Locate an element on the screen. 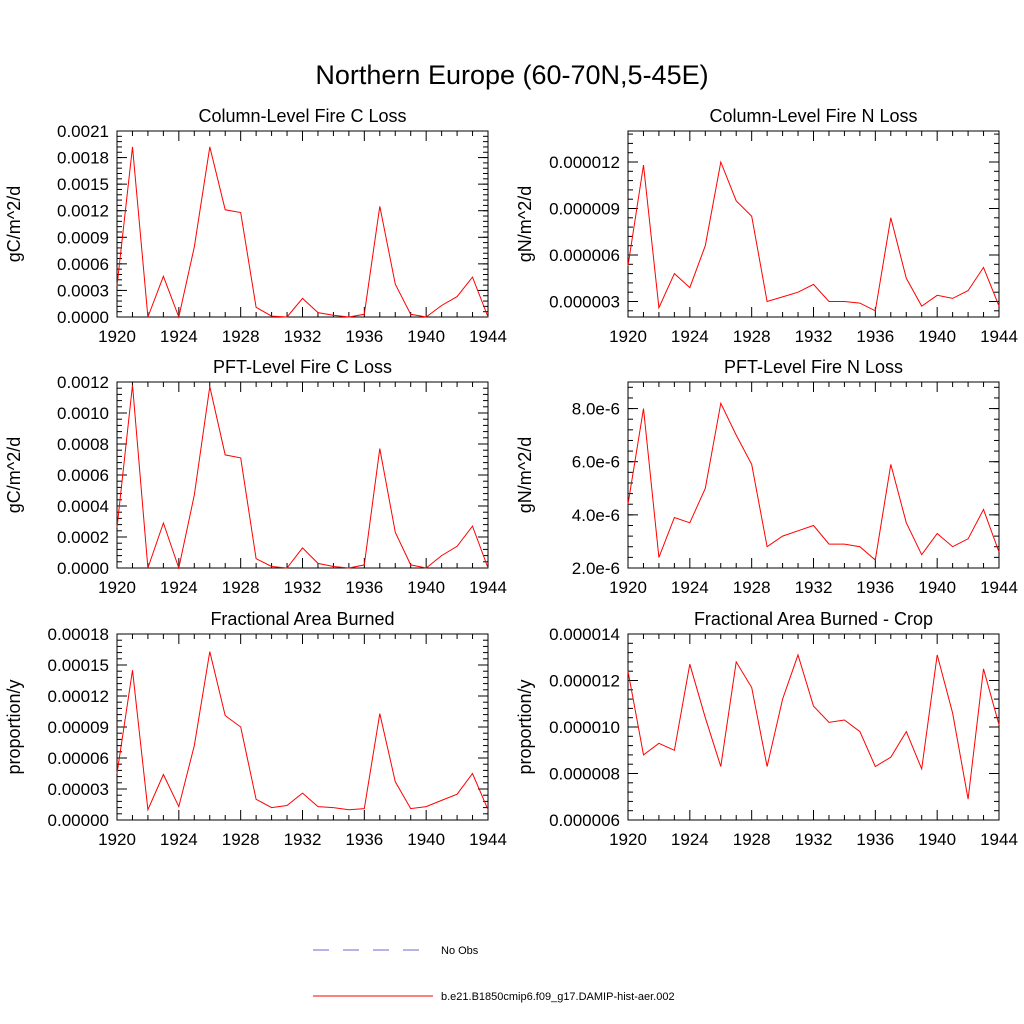 This screenshot has height=1024, width=1024. panel-title: PFT-Level Fire N Loss is located at coordinates (813, 367).